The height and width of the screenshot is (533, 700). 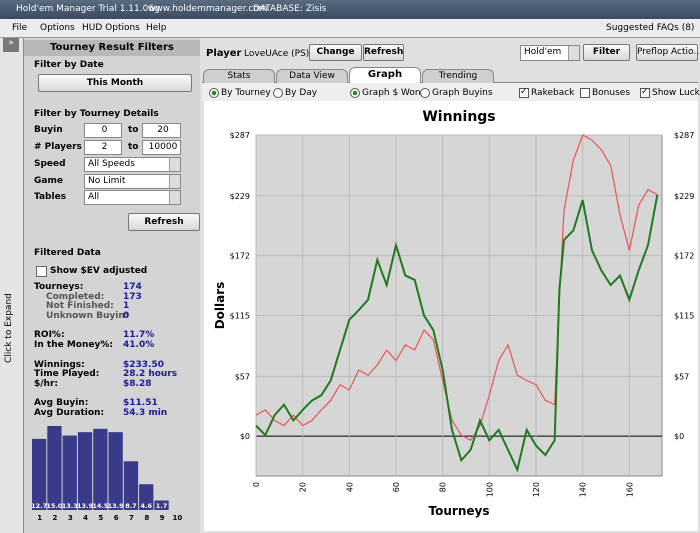 I want to click on game-select: Hold'em, so click(x=550, y=53).